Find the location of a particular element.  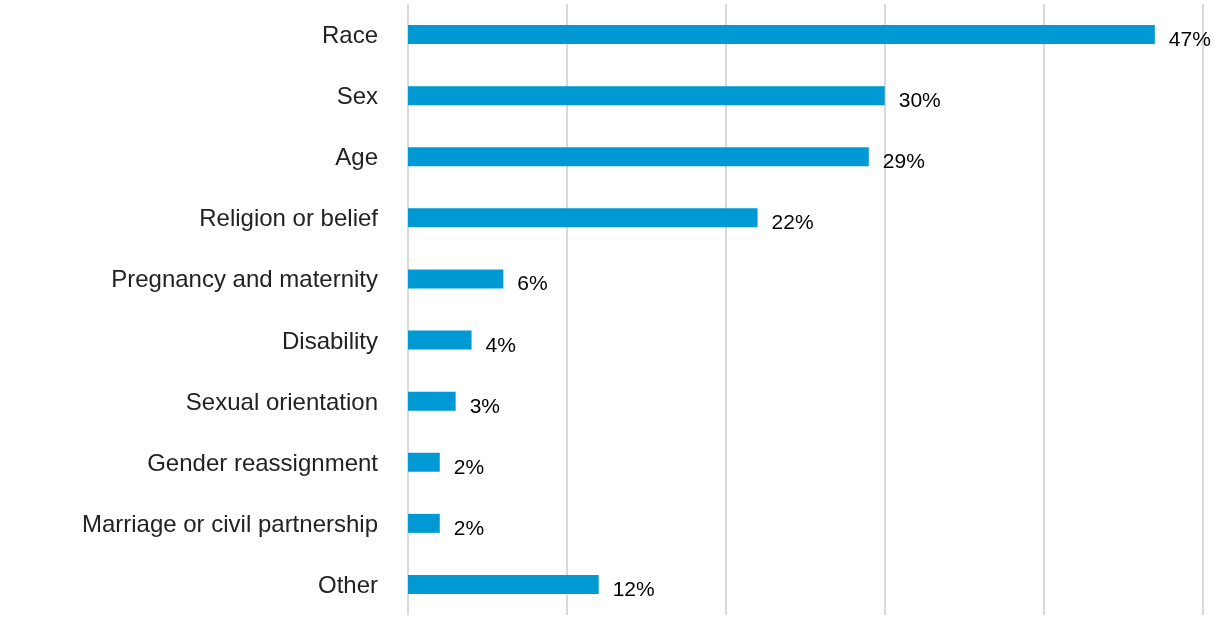

y-tick-label: Age is located at coordinates (356, 157).